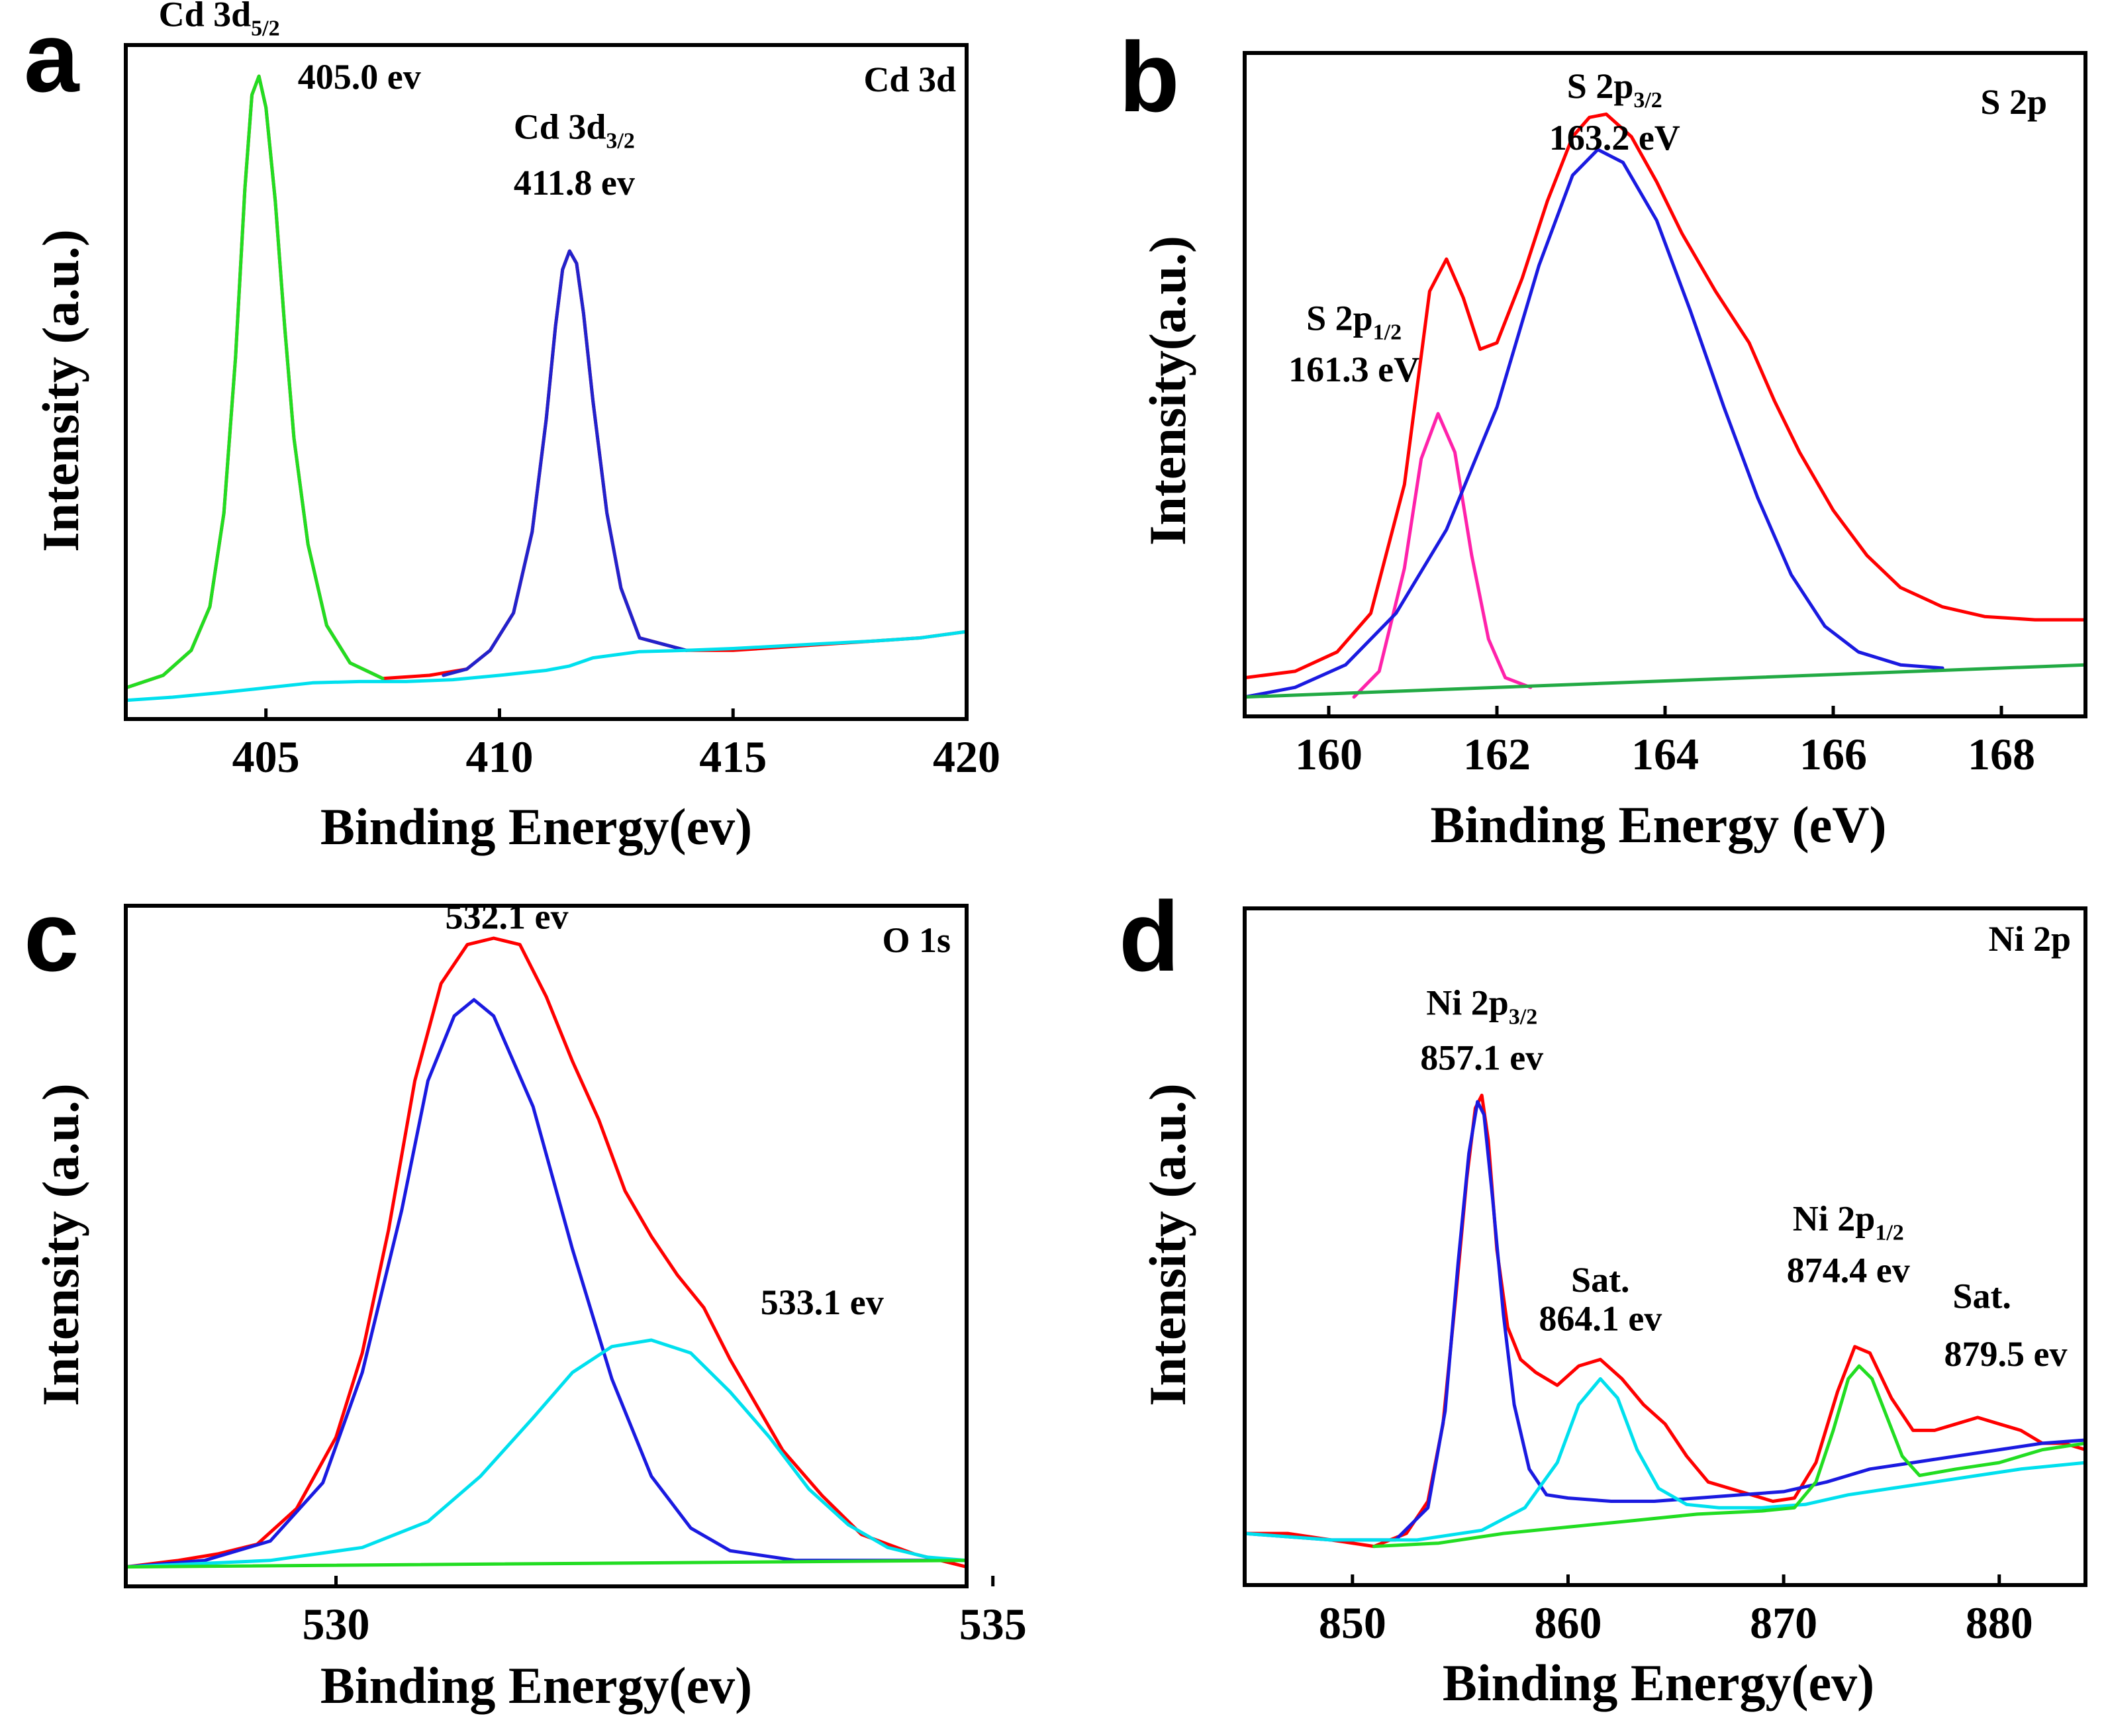  What do you see at coordinates (1481, 1057) in the screenshot?
I see `annotation-d-1: 857.1 ev` at bounding box center [1481, 1057].